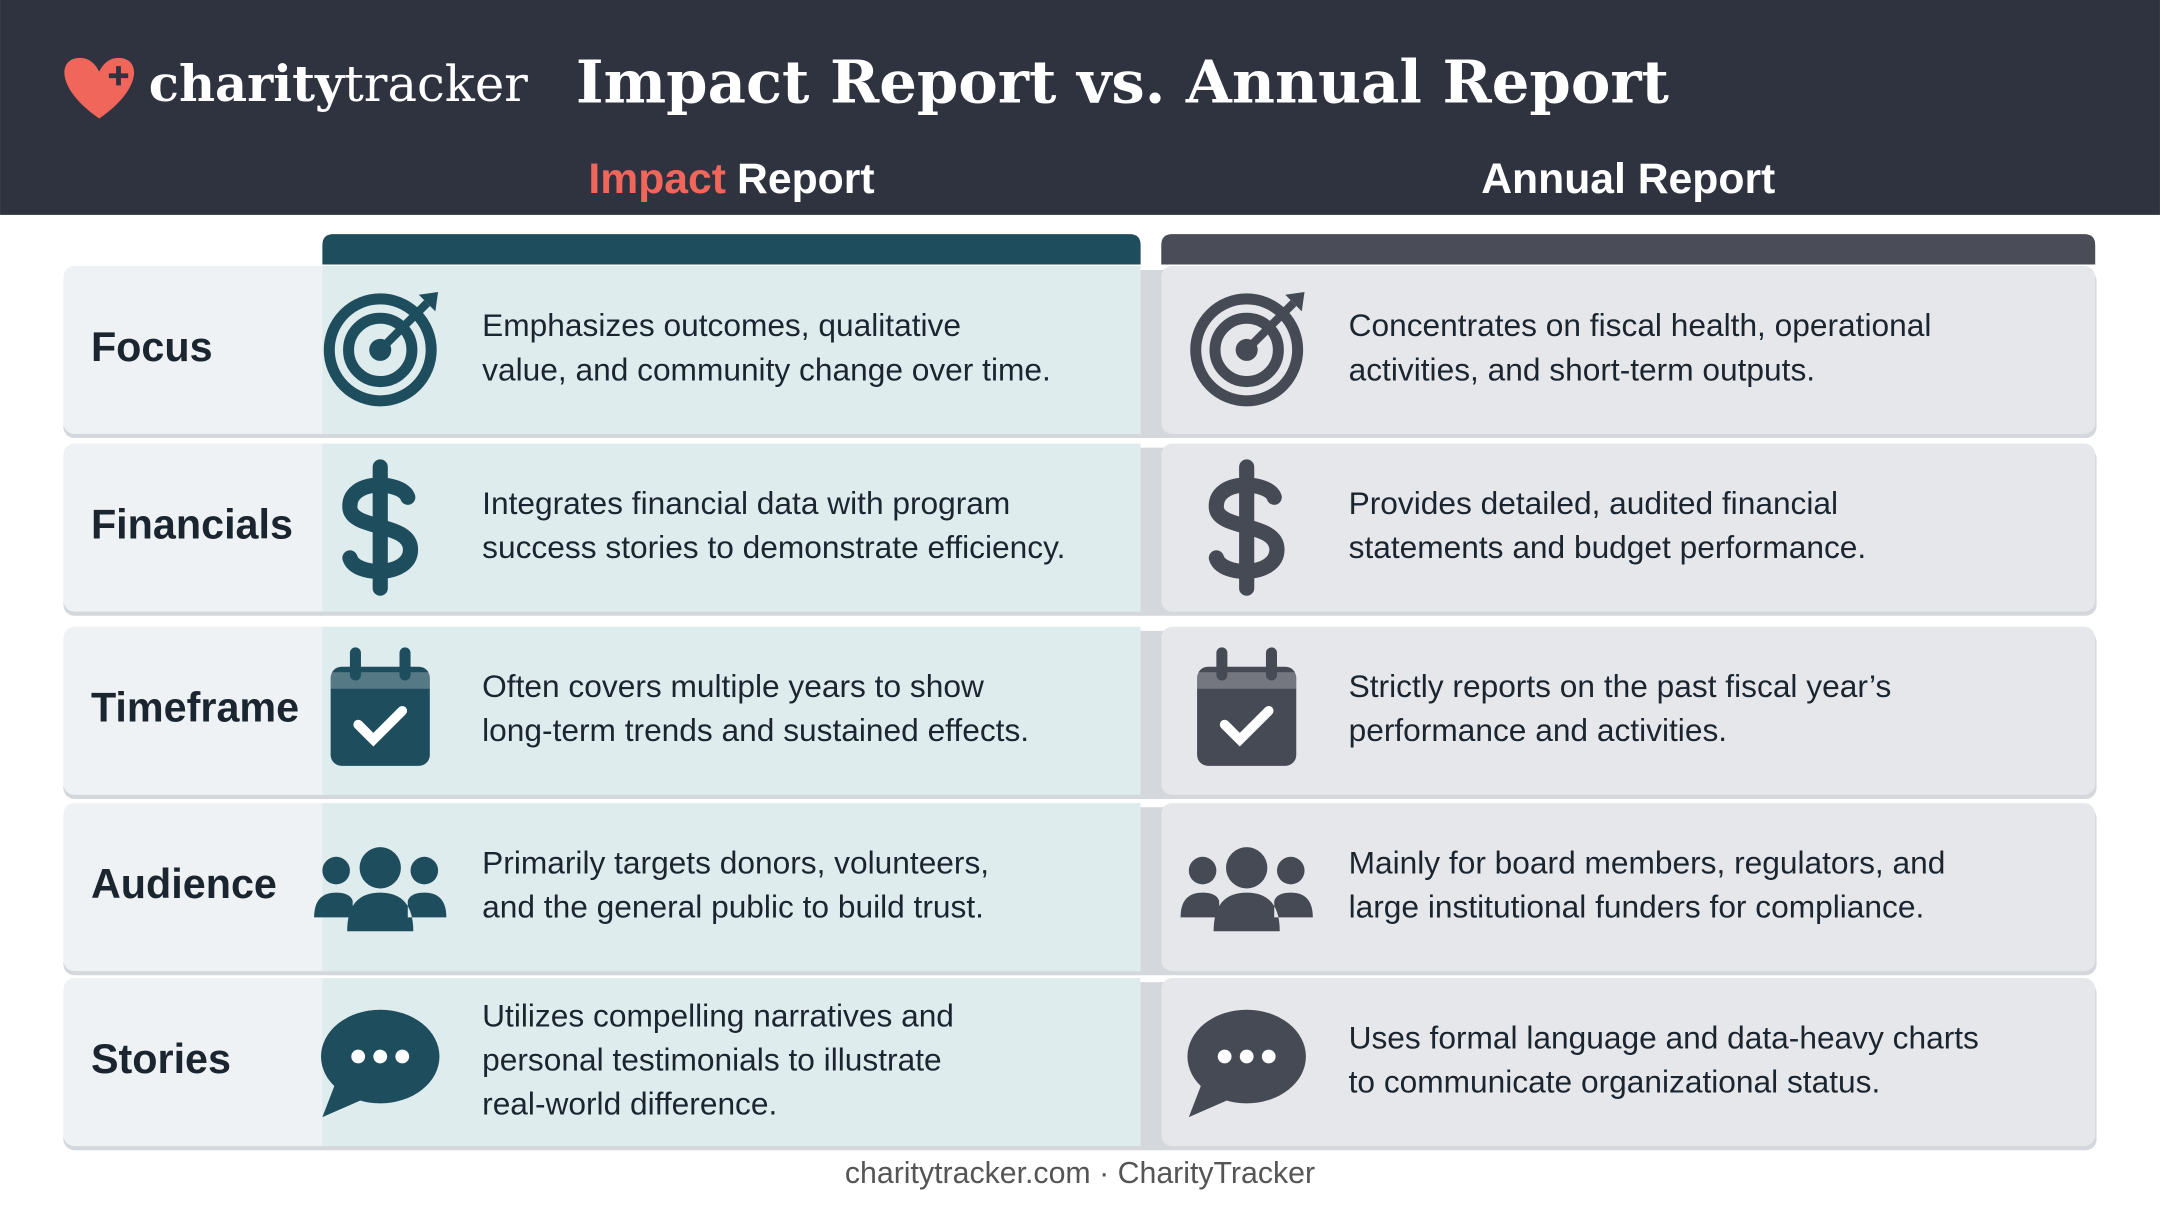 This screenshot has height=1206, width=2160. Describe the element at coordinates (731, 179) in the screenshot. I see `impact-header: Impact Report` at that location.